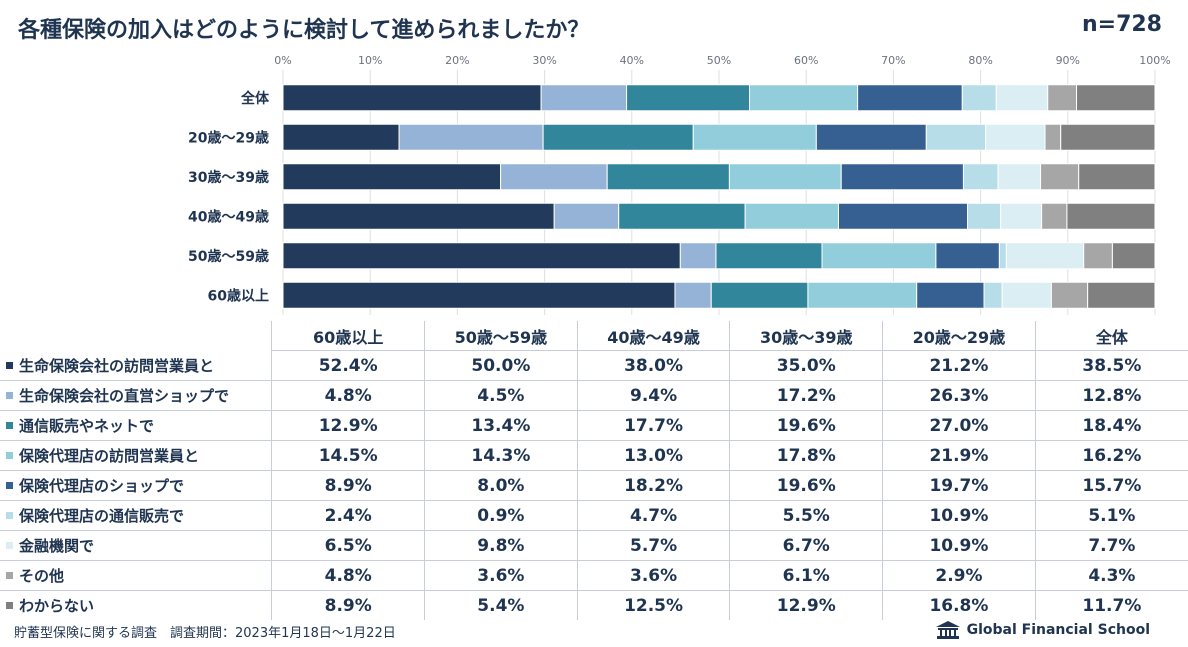 The height and width of the screenshot is (647, 1188). Describe the element at coordinates (501, 425) in the screenshot. I see `table-cell: 13.4%` at that location.